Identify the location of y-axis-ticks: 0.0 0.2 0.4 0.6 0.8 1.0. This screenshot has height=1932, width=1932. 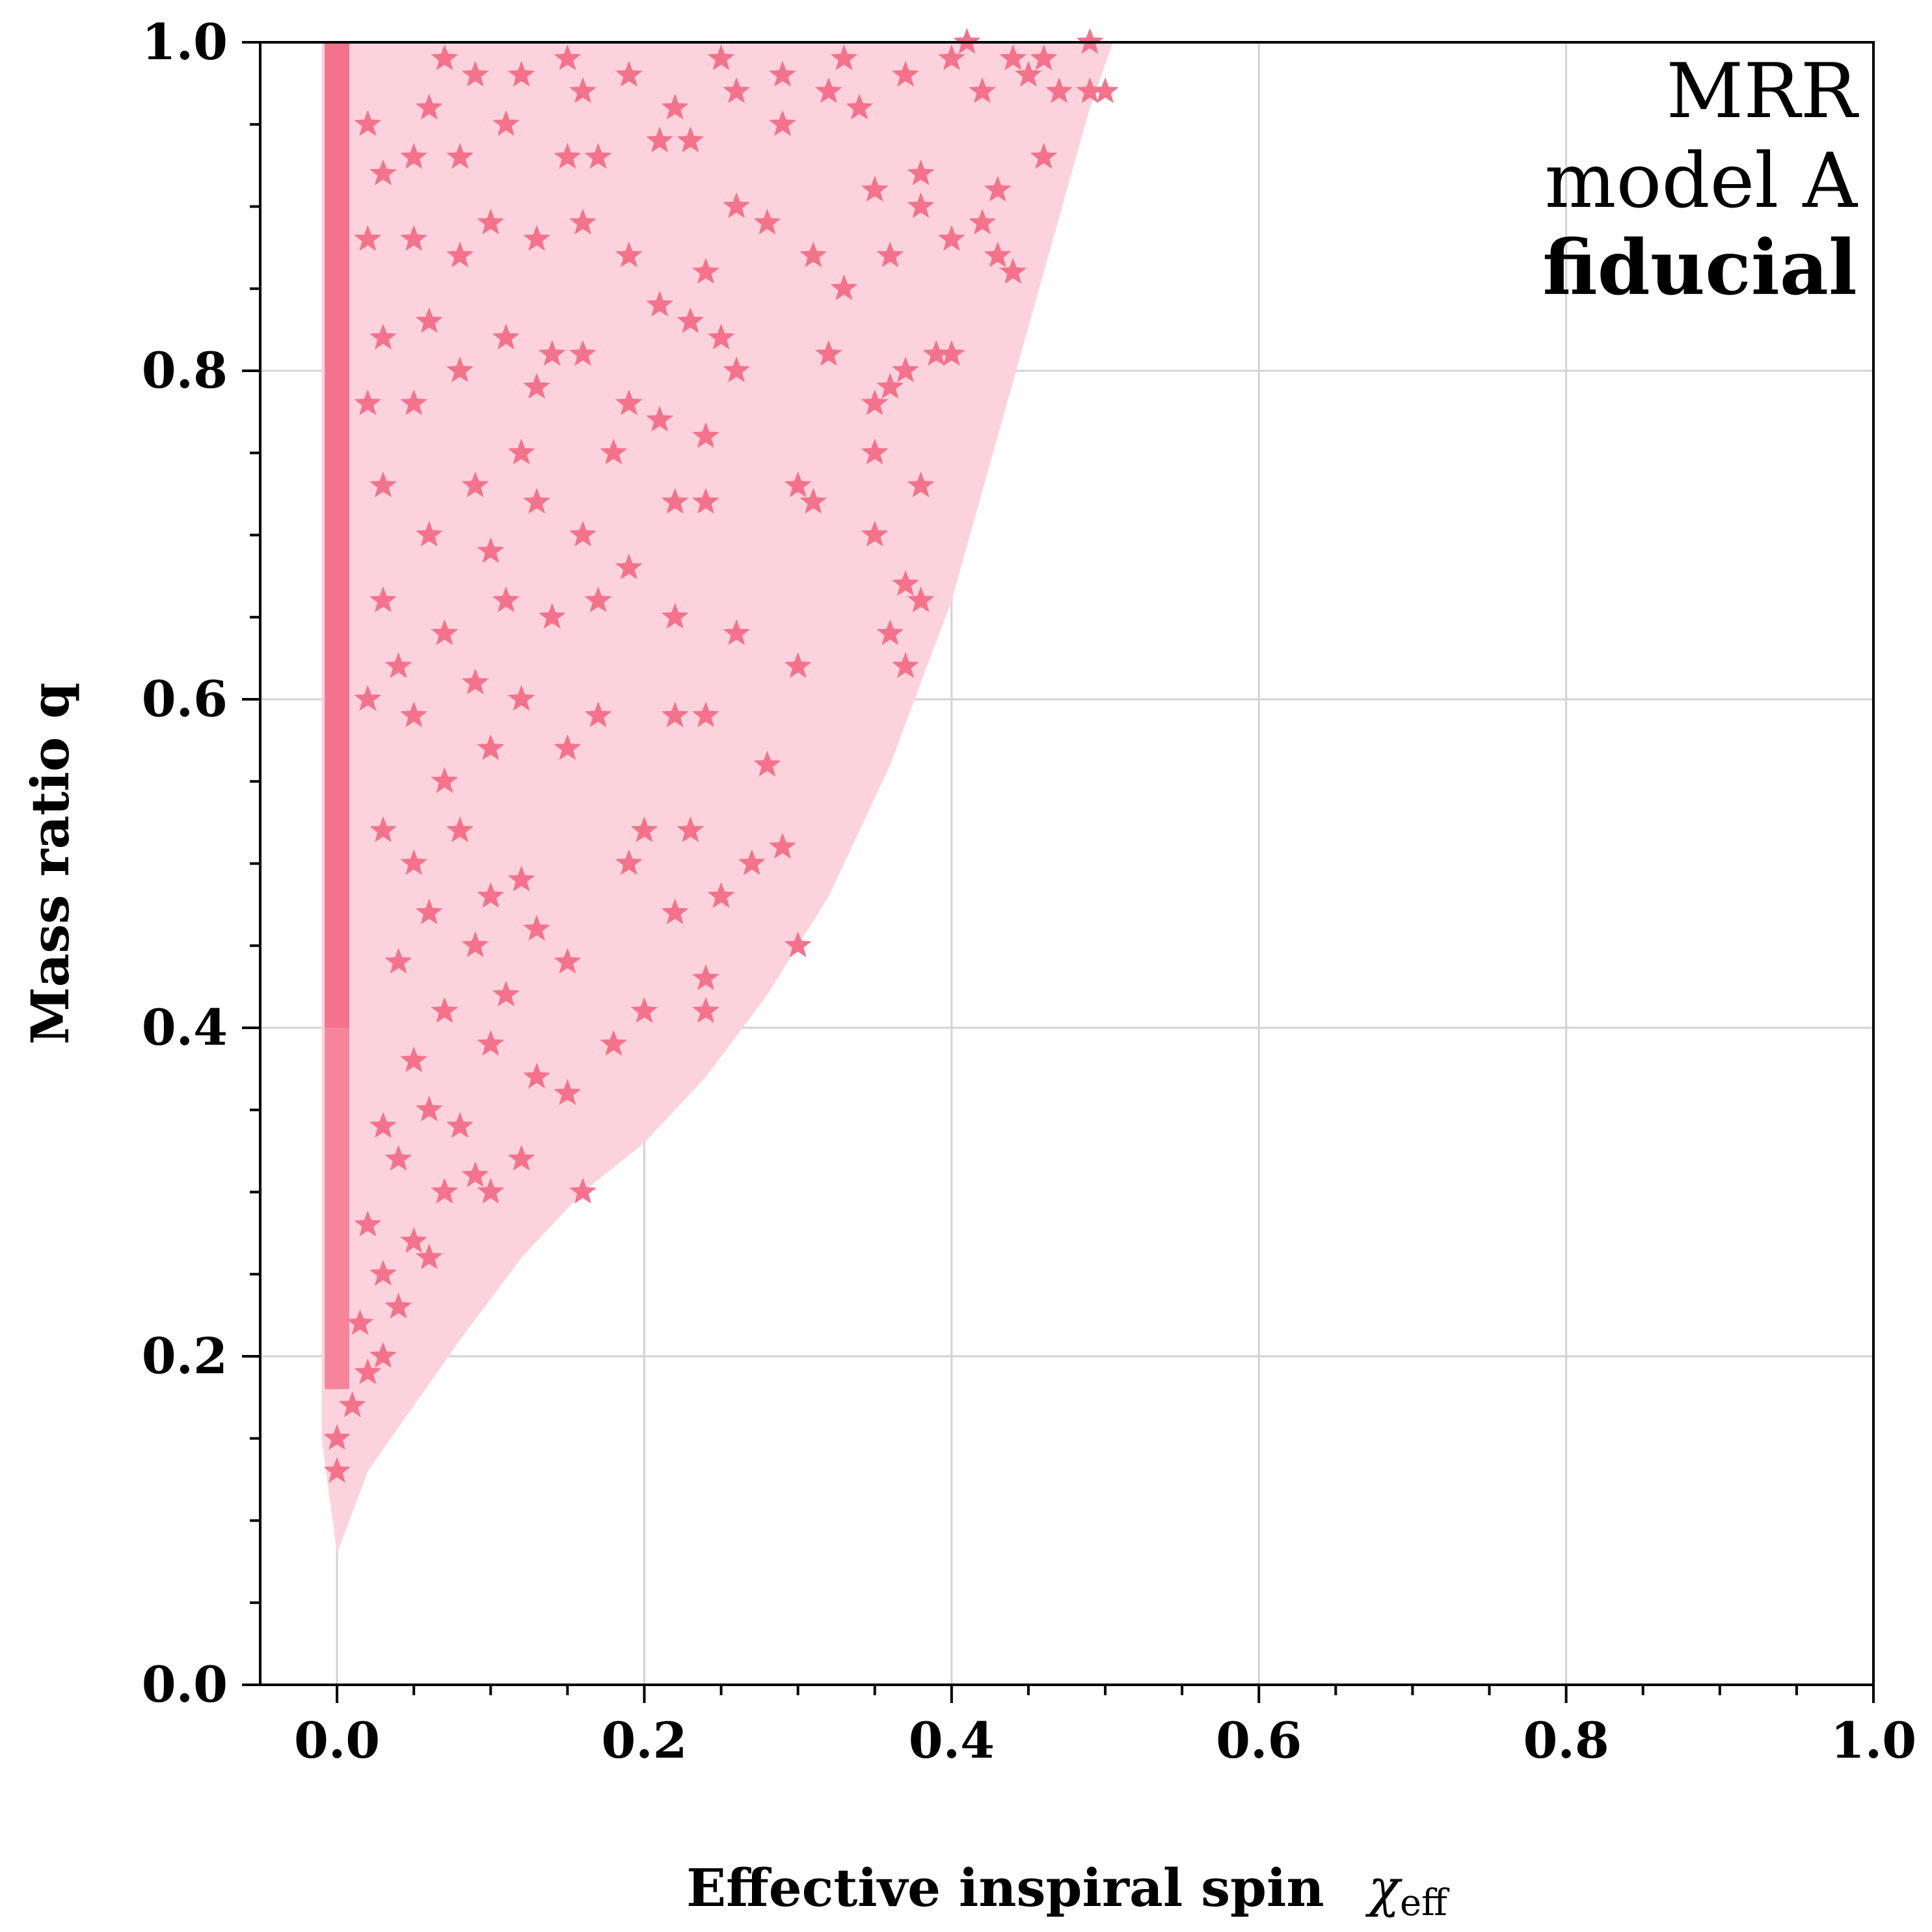
(201, 863).